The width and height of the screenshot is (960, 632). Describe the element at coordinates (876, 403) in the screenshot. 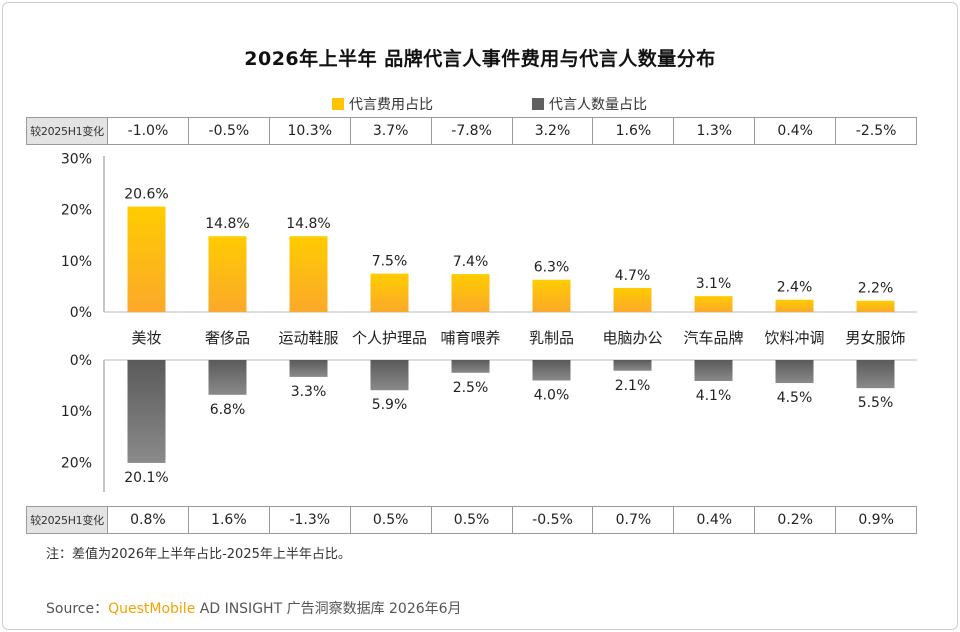

I see `count-value-label: 5.5%` at that location.